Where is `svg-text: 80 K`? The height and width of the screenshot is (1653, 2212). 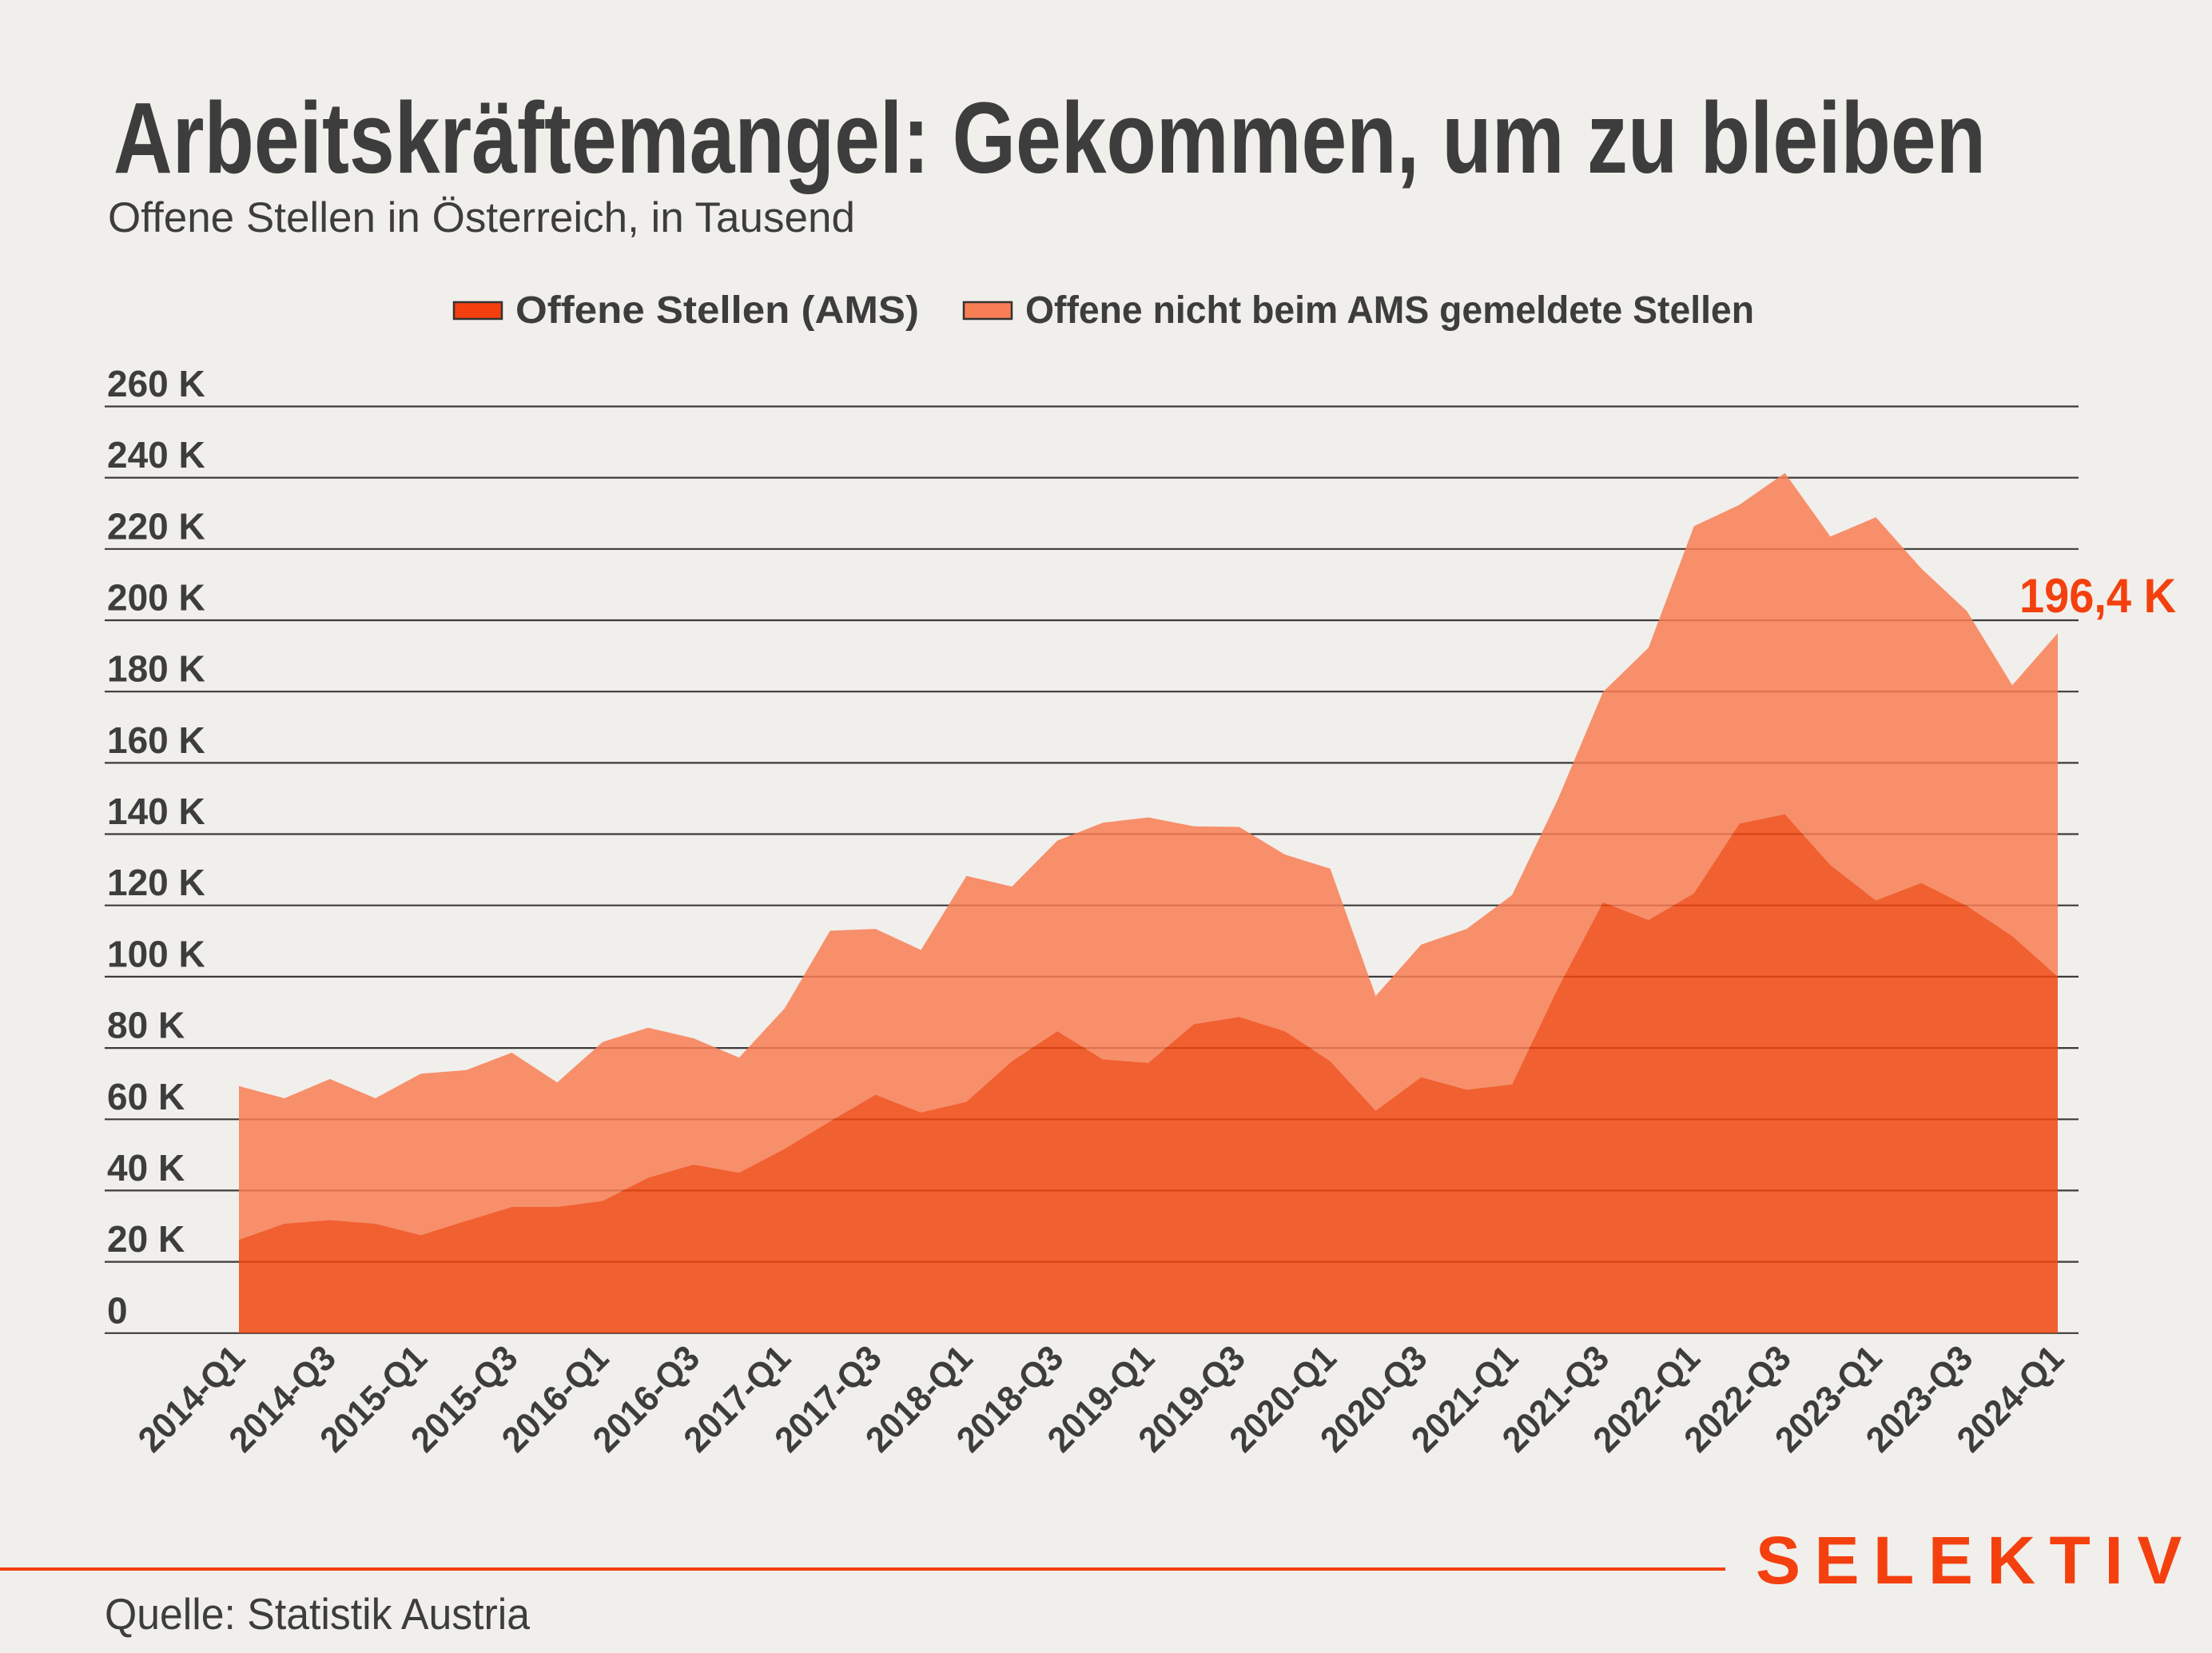
svg-text: 80 K is located at coordinates (146, 1025).